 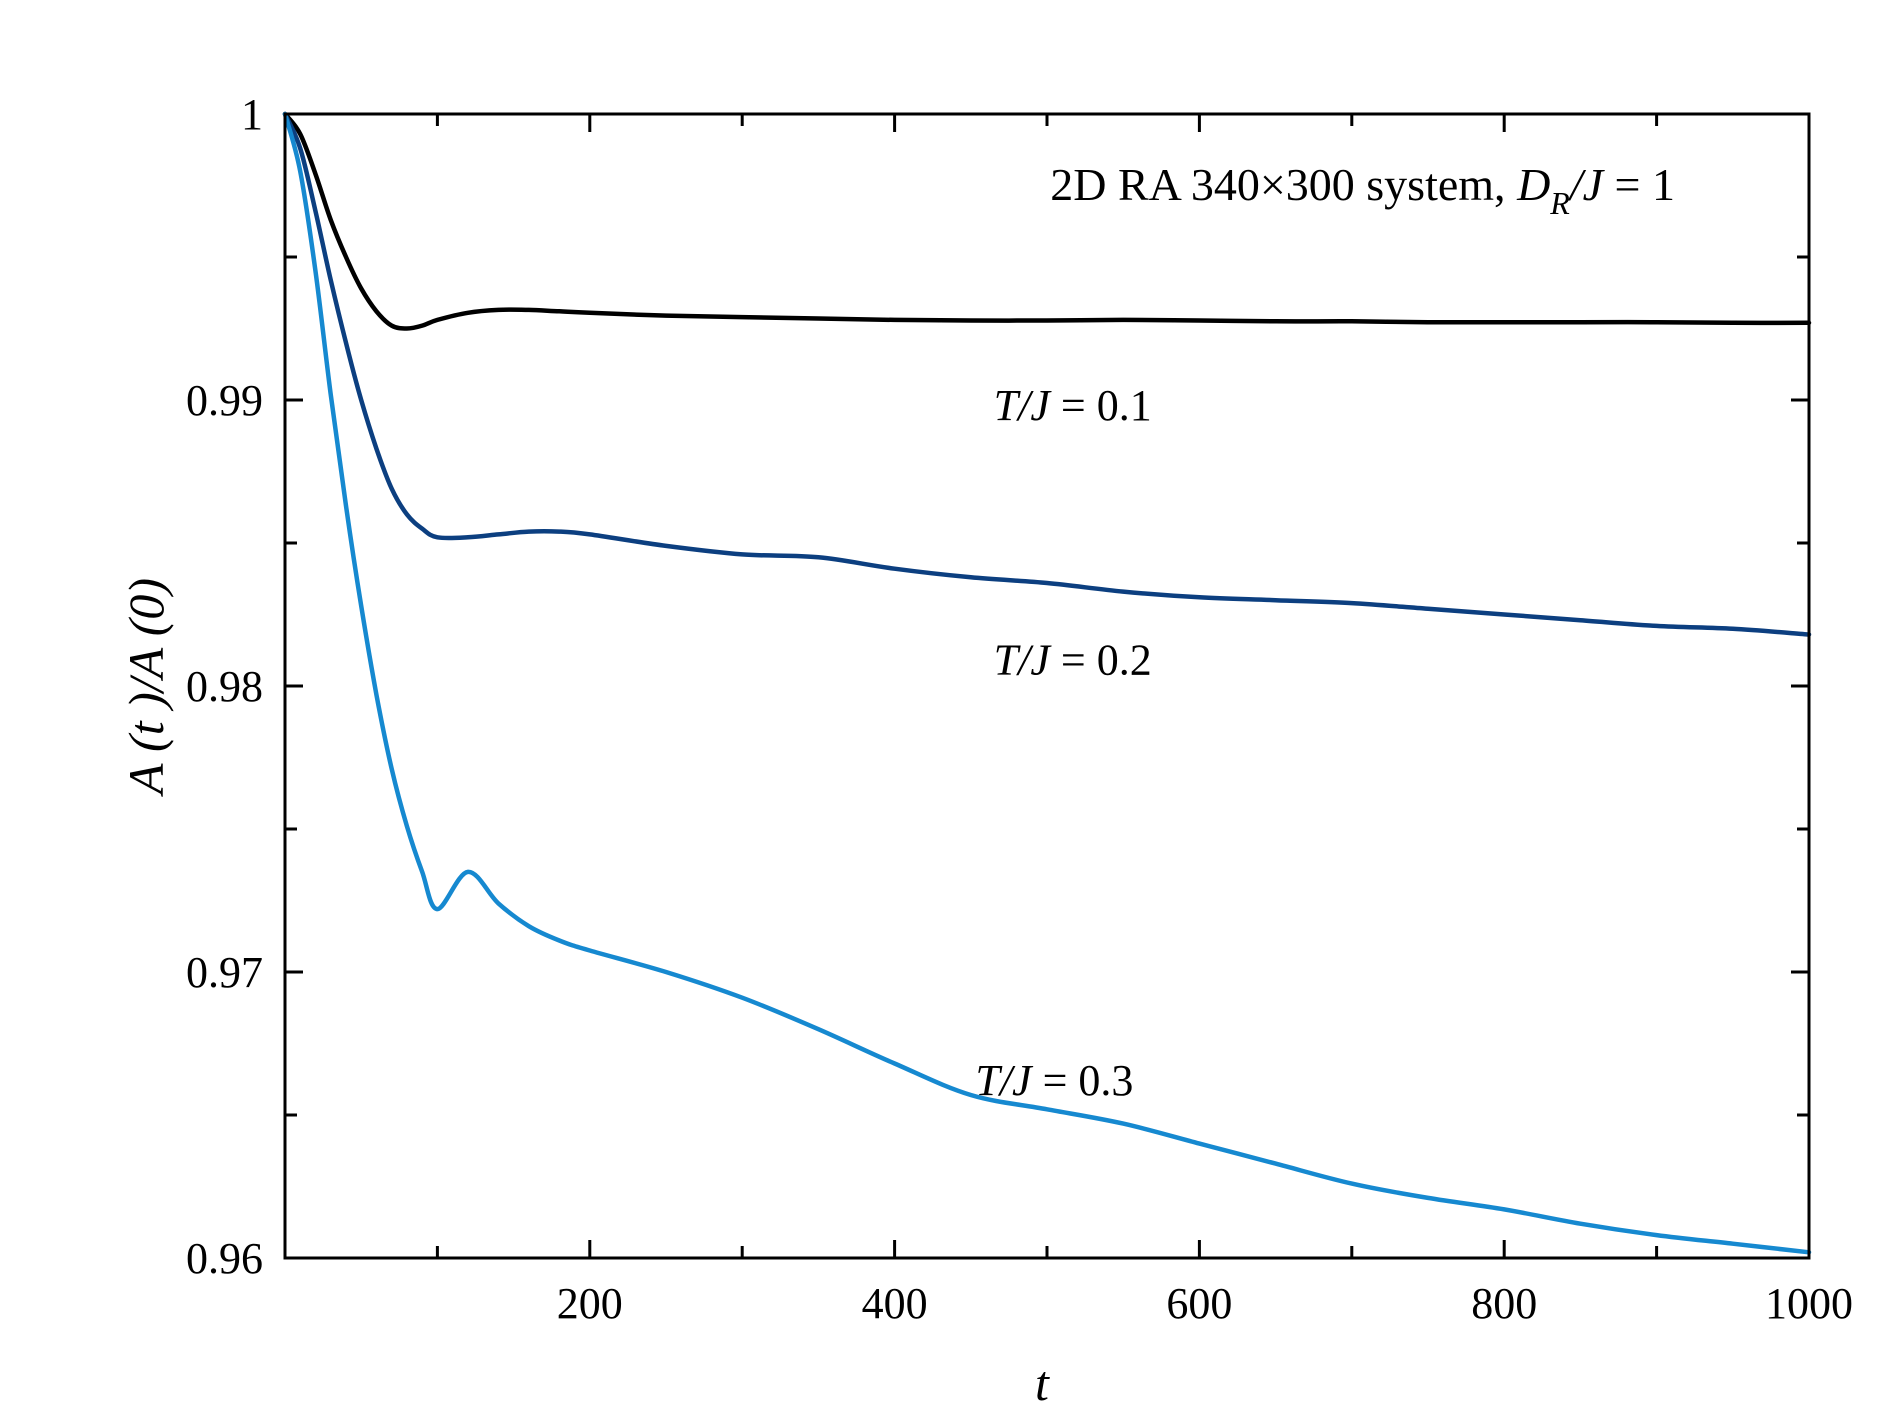 I want to click on x-axis-title: t, so click(x=1042, y=1383).